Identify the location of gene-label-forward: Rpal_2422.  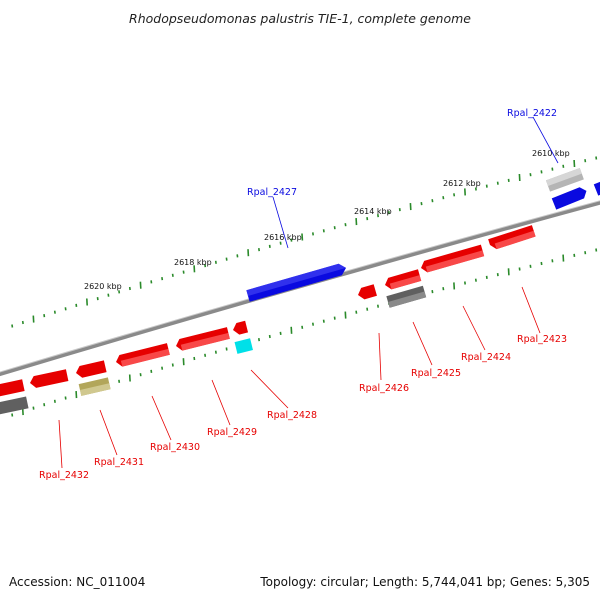
(532, 113).